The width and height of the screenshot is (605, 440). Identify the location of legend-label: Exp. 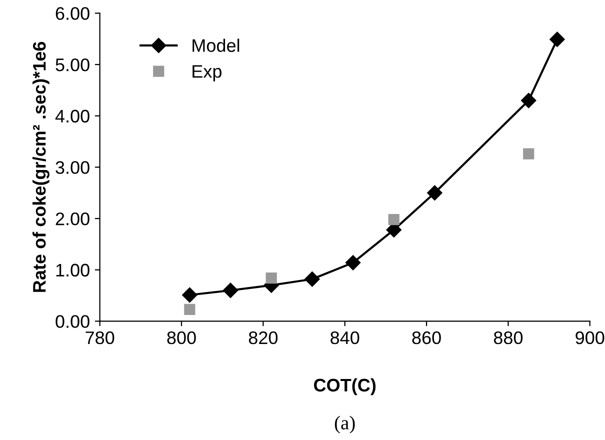
(207, 73).